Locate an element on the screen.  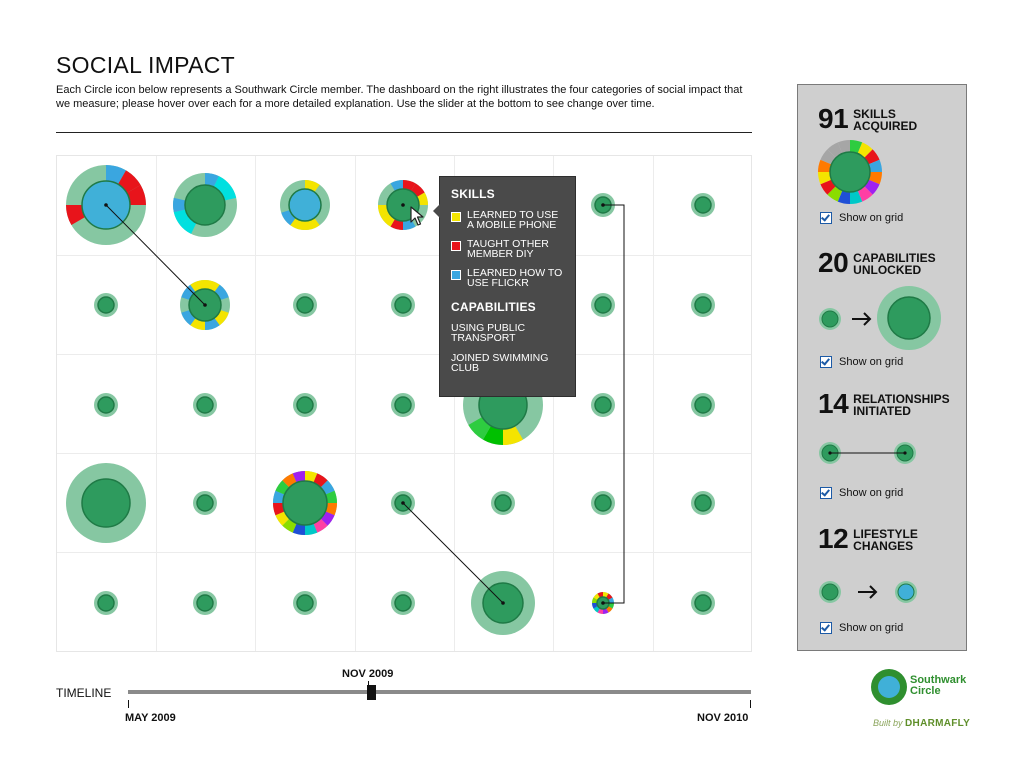
timeline-start-tick is located at coordinates (128, 704).